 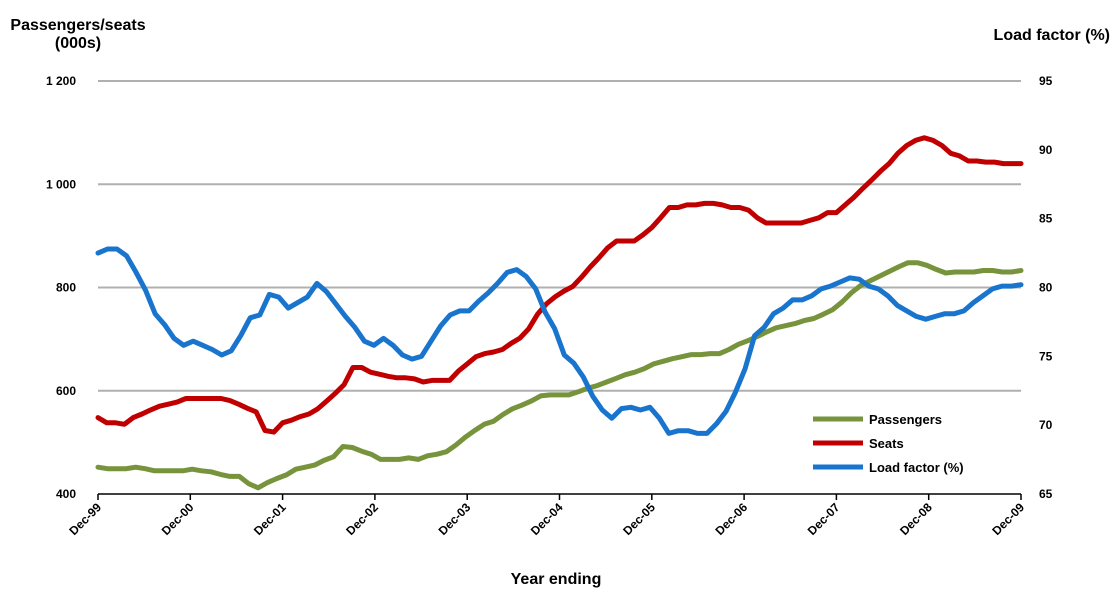 I want to click on legend-label: Load factor (%), so click(x=916, y=467).